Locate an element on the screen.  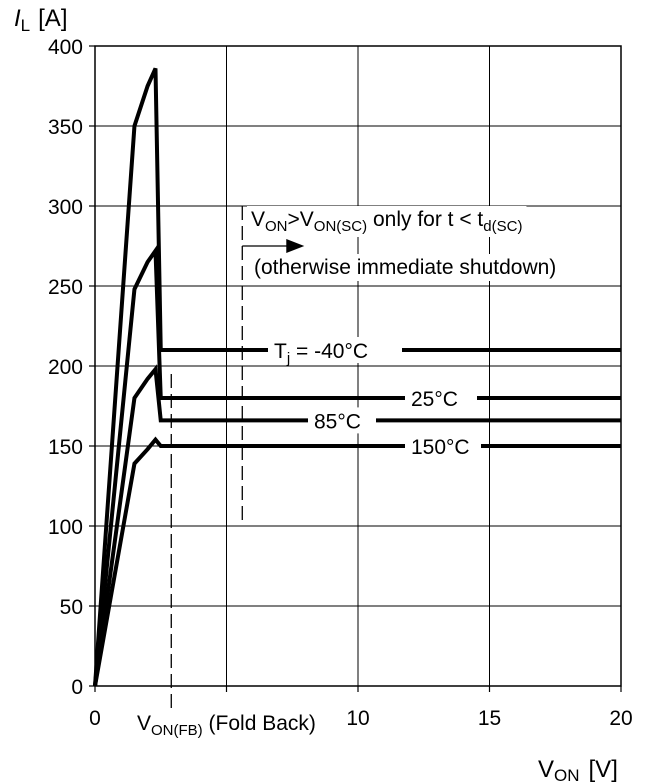
x-tick-label: 0 is located at coordinates (95, 718).